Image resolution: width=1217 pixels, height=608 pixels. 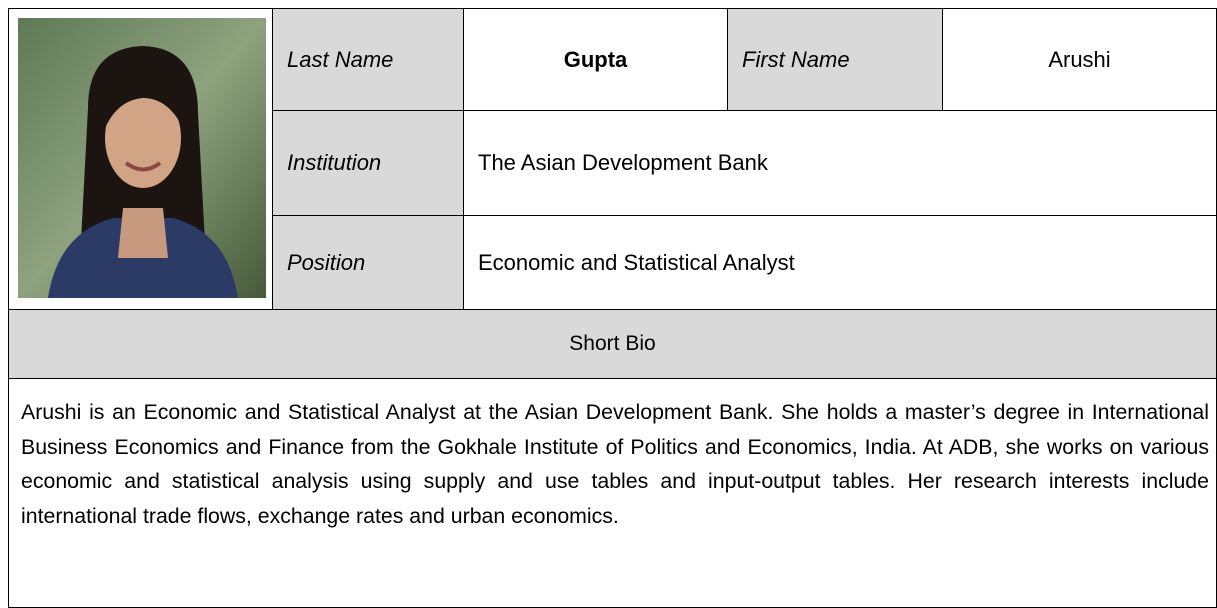 What do you see at coordinates (835, 59) in the screenshot?
I see `first-name-label: First Name` at bounding box center [835, 59].